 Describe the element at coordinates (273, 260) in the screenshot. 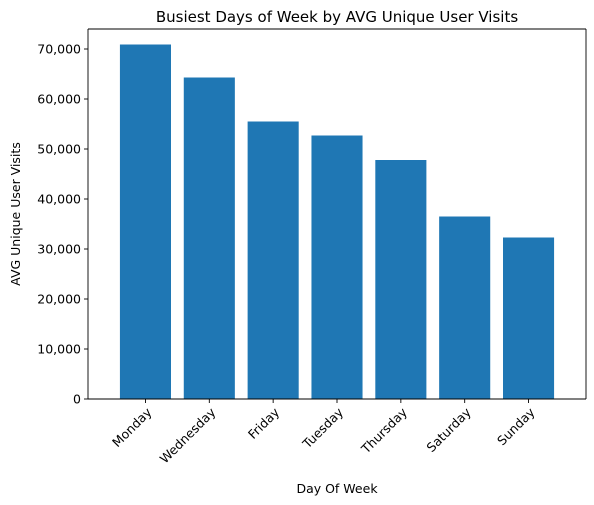

I see `bar-friday` at that location.